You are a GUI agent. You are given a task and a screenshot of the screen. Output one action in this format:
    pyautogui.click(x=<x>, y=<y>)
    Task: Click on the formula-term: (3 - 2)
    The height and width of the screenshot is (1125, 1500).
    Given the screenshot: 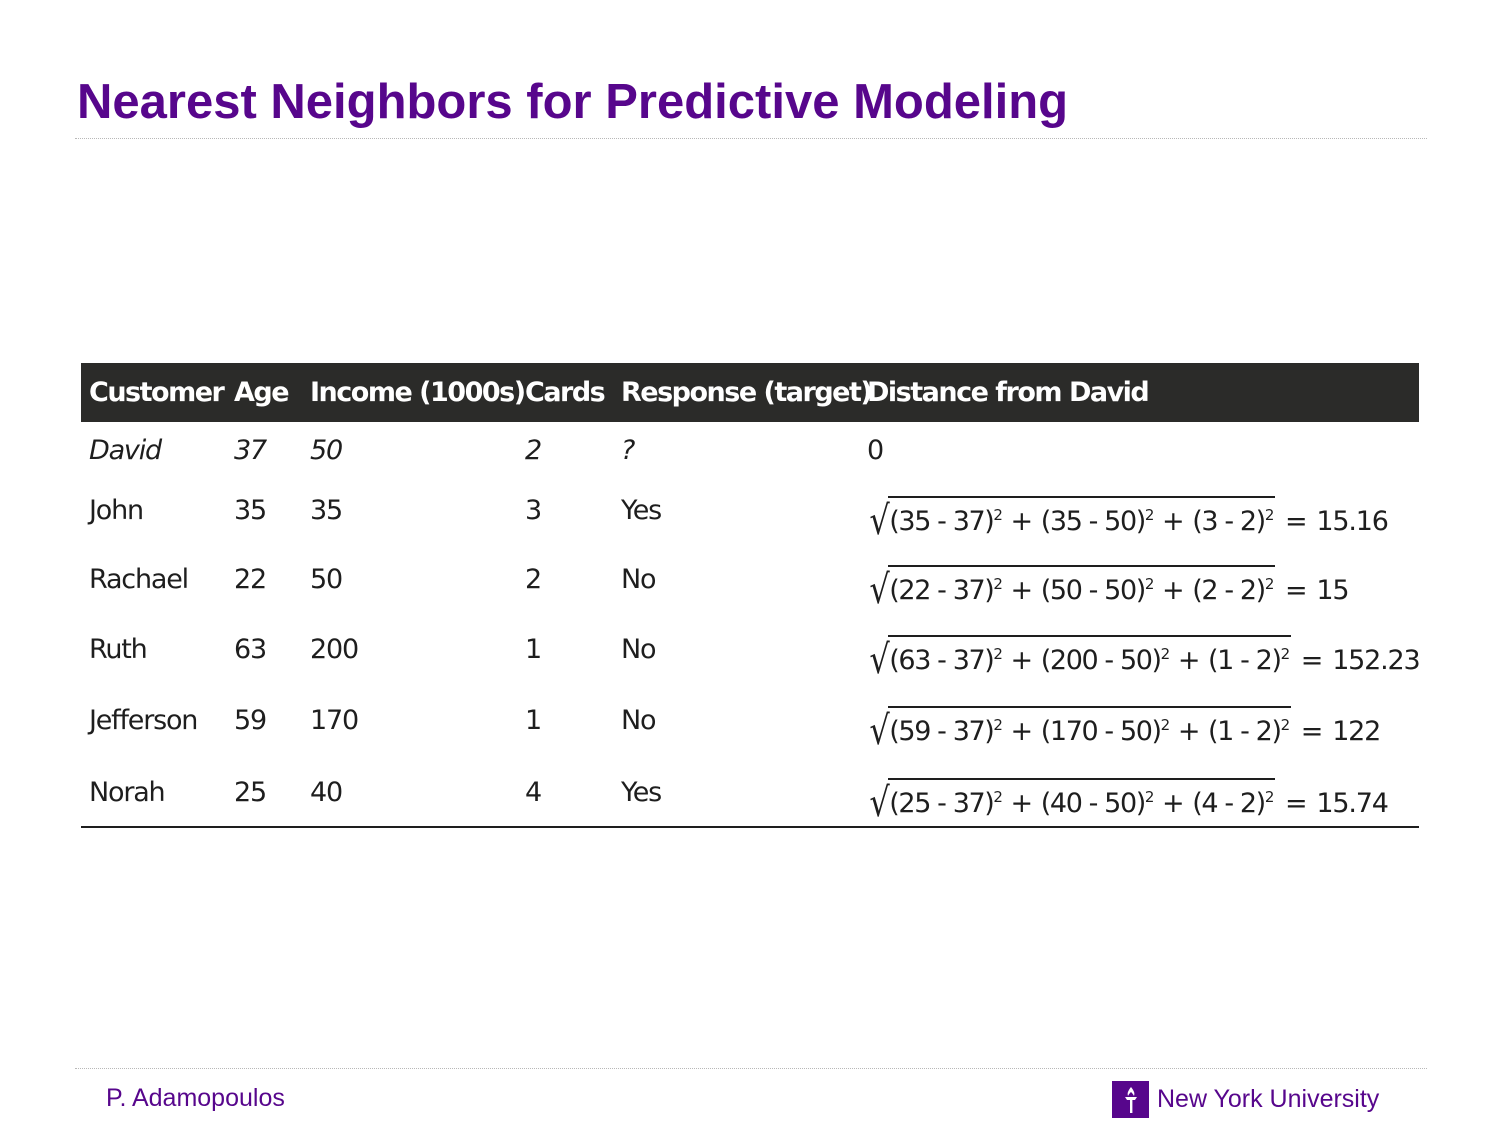 What is the action you would take?
    pyautogui.click(x=1229, y=521)
    